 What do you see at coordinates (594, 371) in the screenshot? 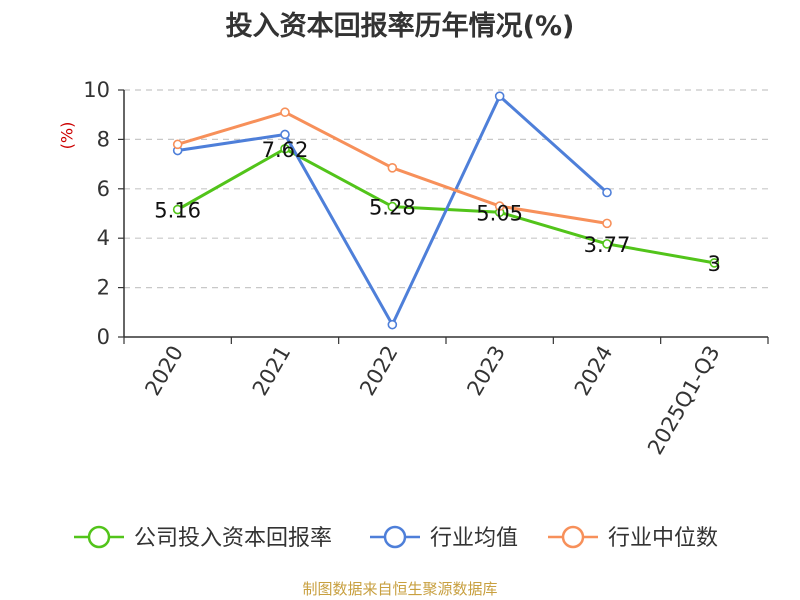
I see `x-tick-label: 2024` at bounding box center [594, 371].